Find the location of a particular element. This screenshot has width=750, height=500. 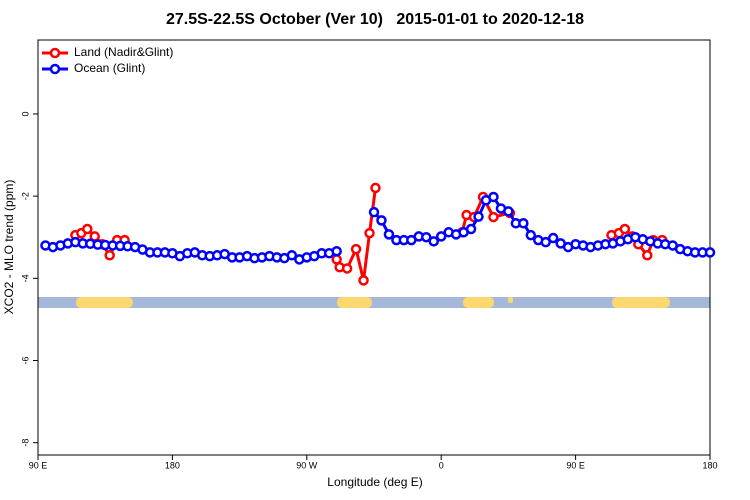

legend-label: Ocean (Glint) is located at coordinates (109, 68).